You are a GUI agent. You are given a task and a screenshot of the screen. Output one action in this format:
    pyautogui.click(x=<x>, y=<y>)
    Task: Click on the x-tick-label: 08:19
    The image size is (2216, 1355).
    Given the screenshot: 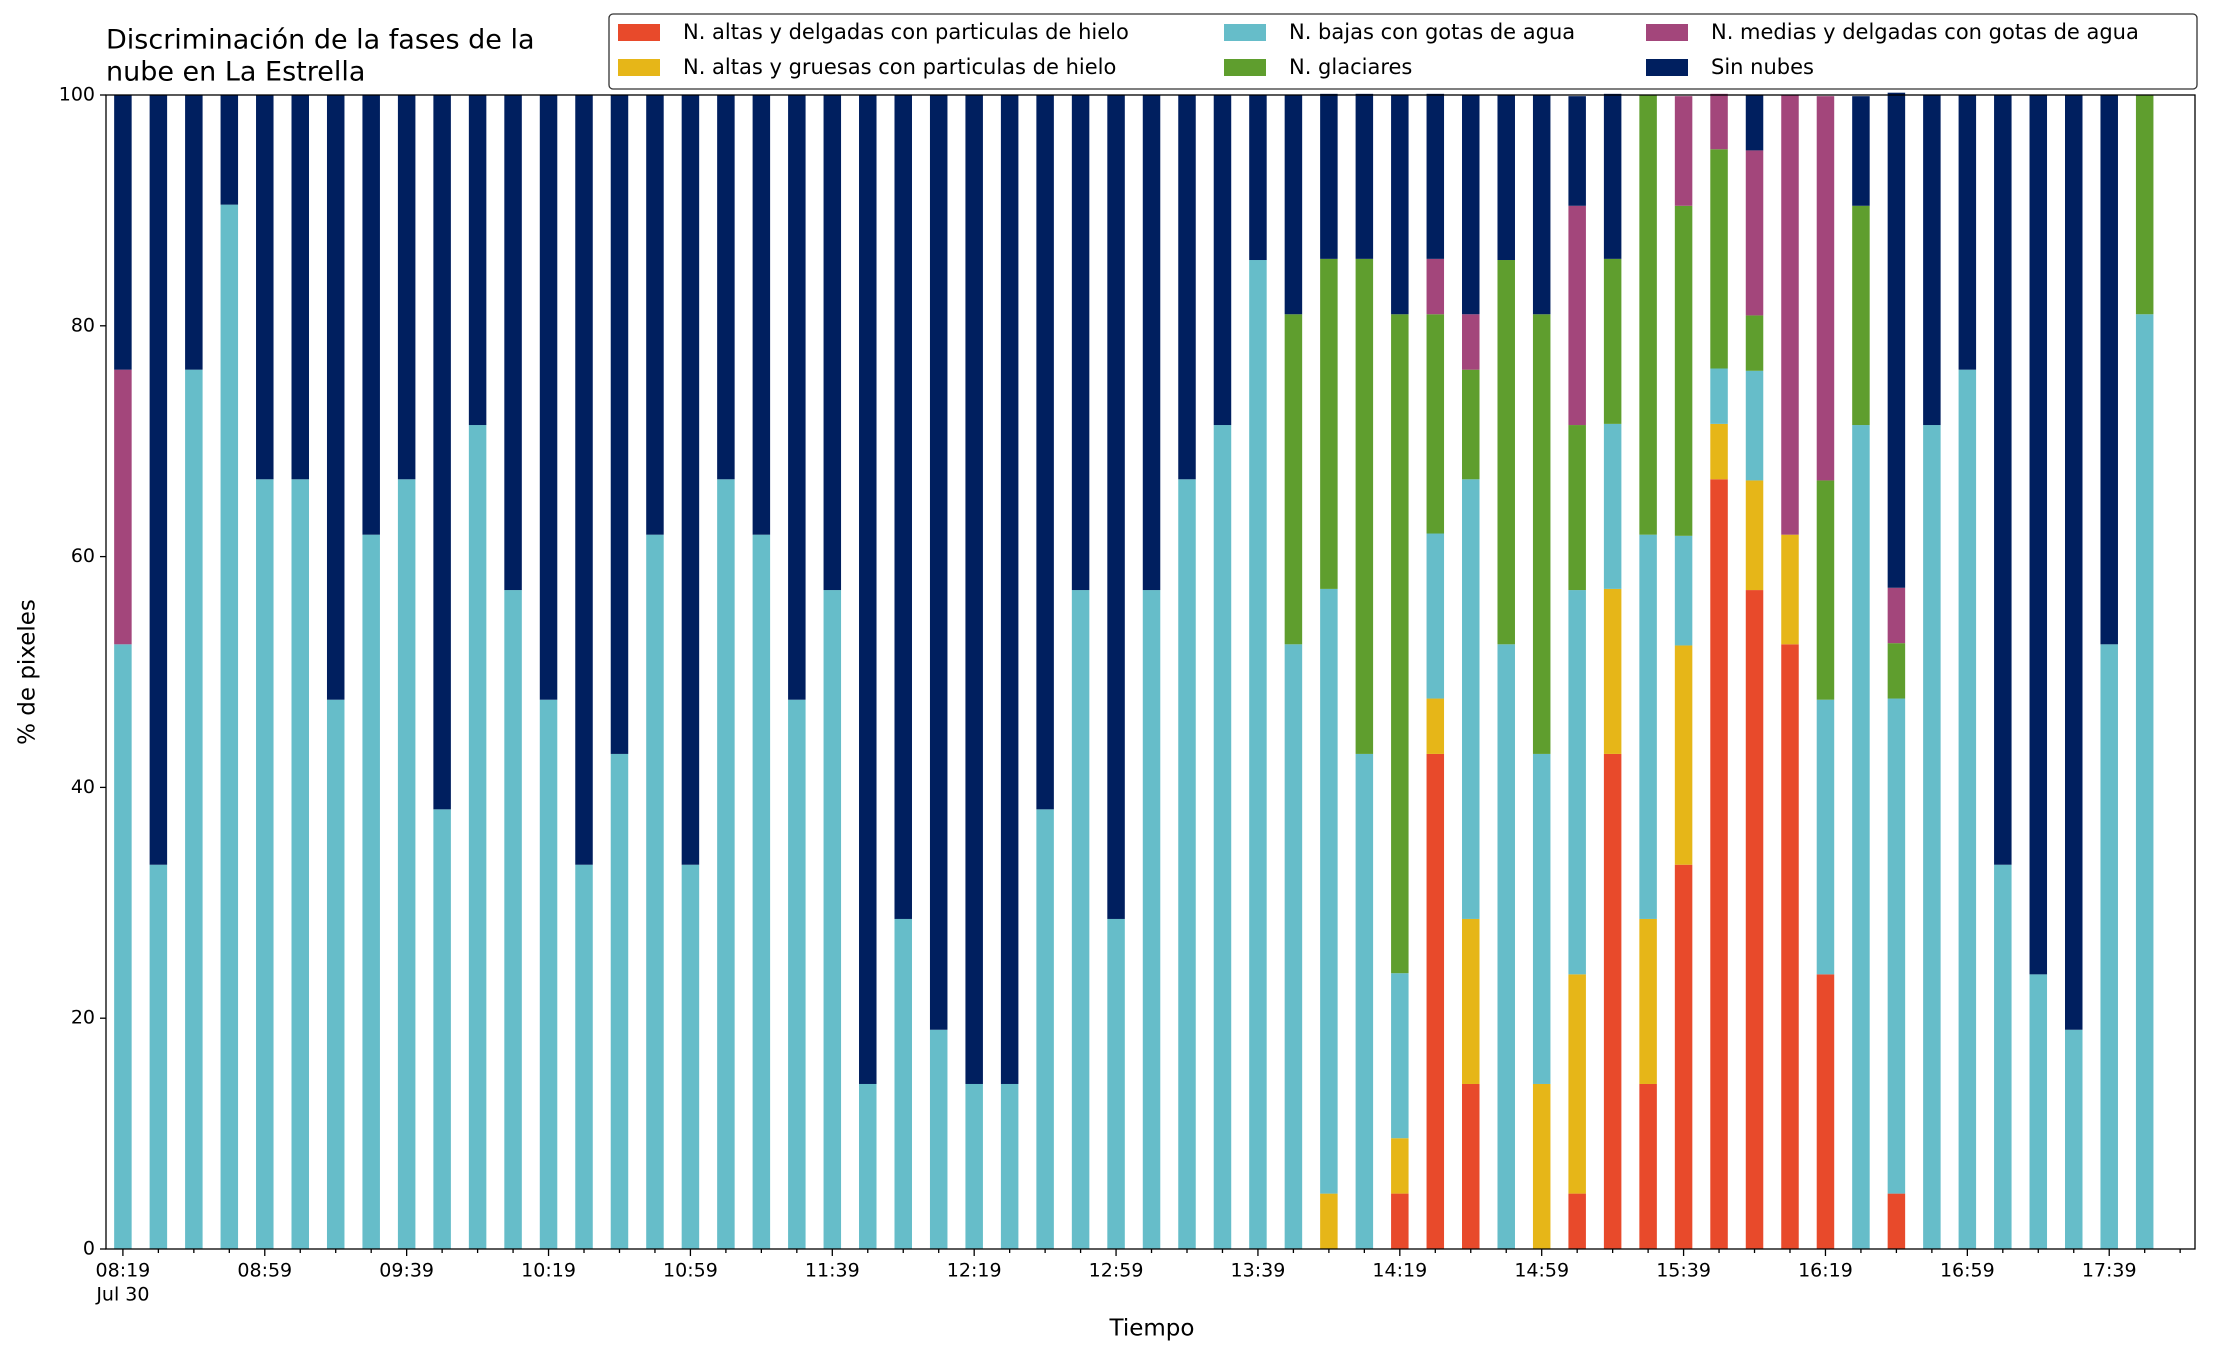 What is the action you would take?
    pyautogui.click(x=123, y=1271)
    